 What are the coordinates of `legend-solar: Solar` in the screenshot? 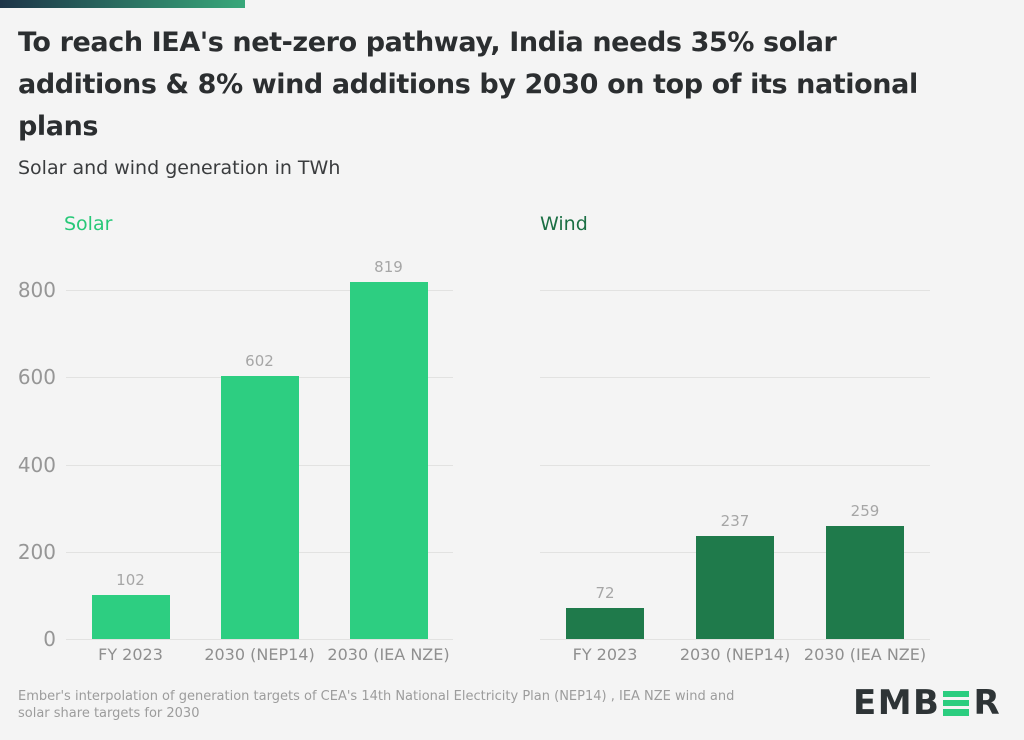 It's located at (88, 224).